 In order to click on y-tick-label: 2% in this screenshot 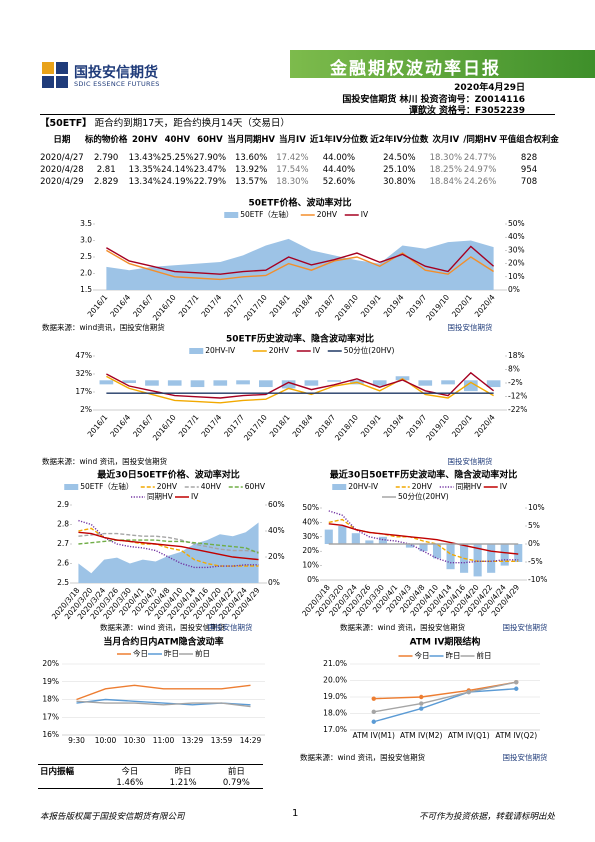, I will do `click(86, 409)`.